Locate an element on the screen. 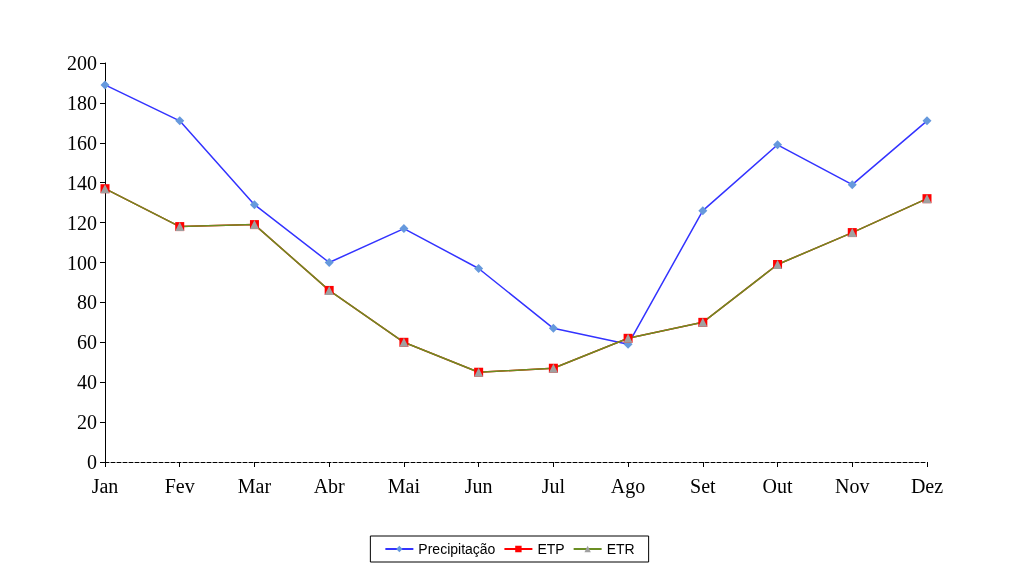 This screenshot has height=578, width=1019. y-tick-label: 40 is located at coordinates (87, 382).